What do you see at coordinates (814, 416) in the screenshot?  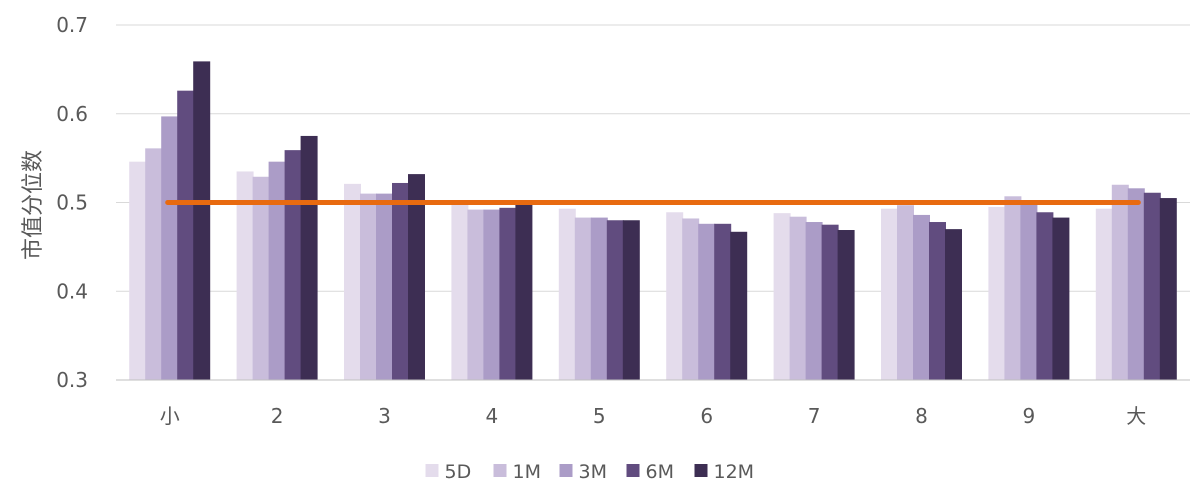 I see `x-tick-label: 7` at bounding box center [814, 416].